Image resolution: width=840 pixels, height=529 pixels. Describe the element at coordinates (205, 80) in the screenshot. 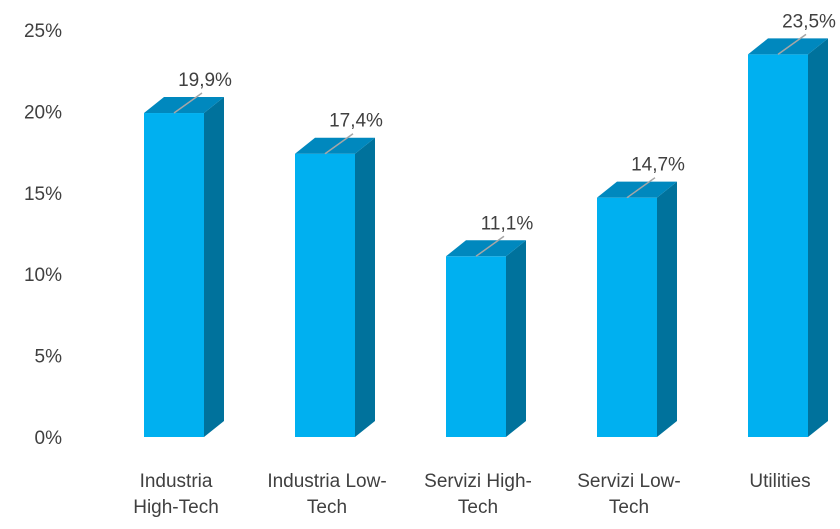

I see `data-label: 19,9%` at that location.